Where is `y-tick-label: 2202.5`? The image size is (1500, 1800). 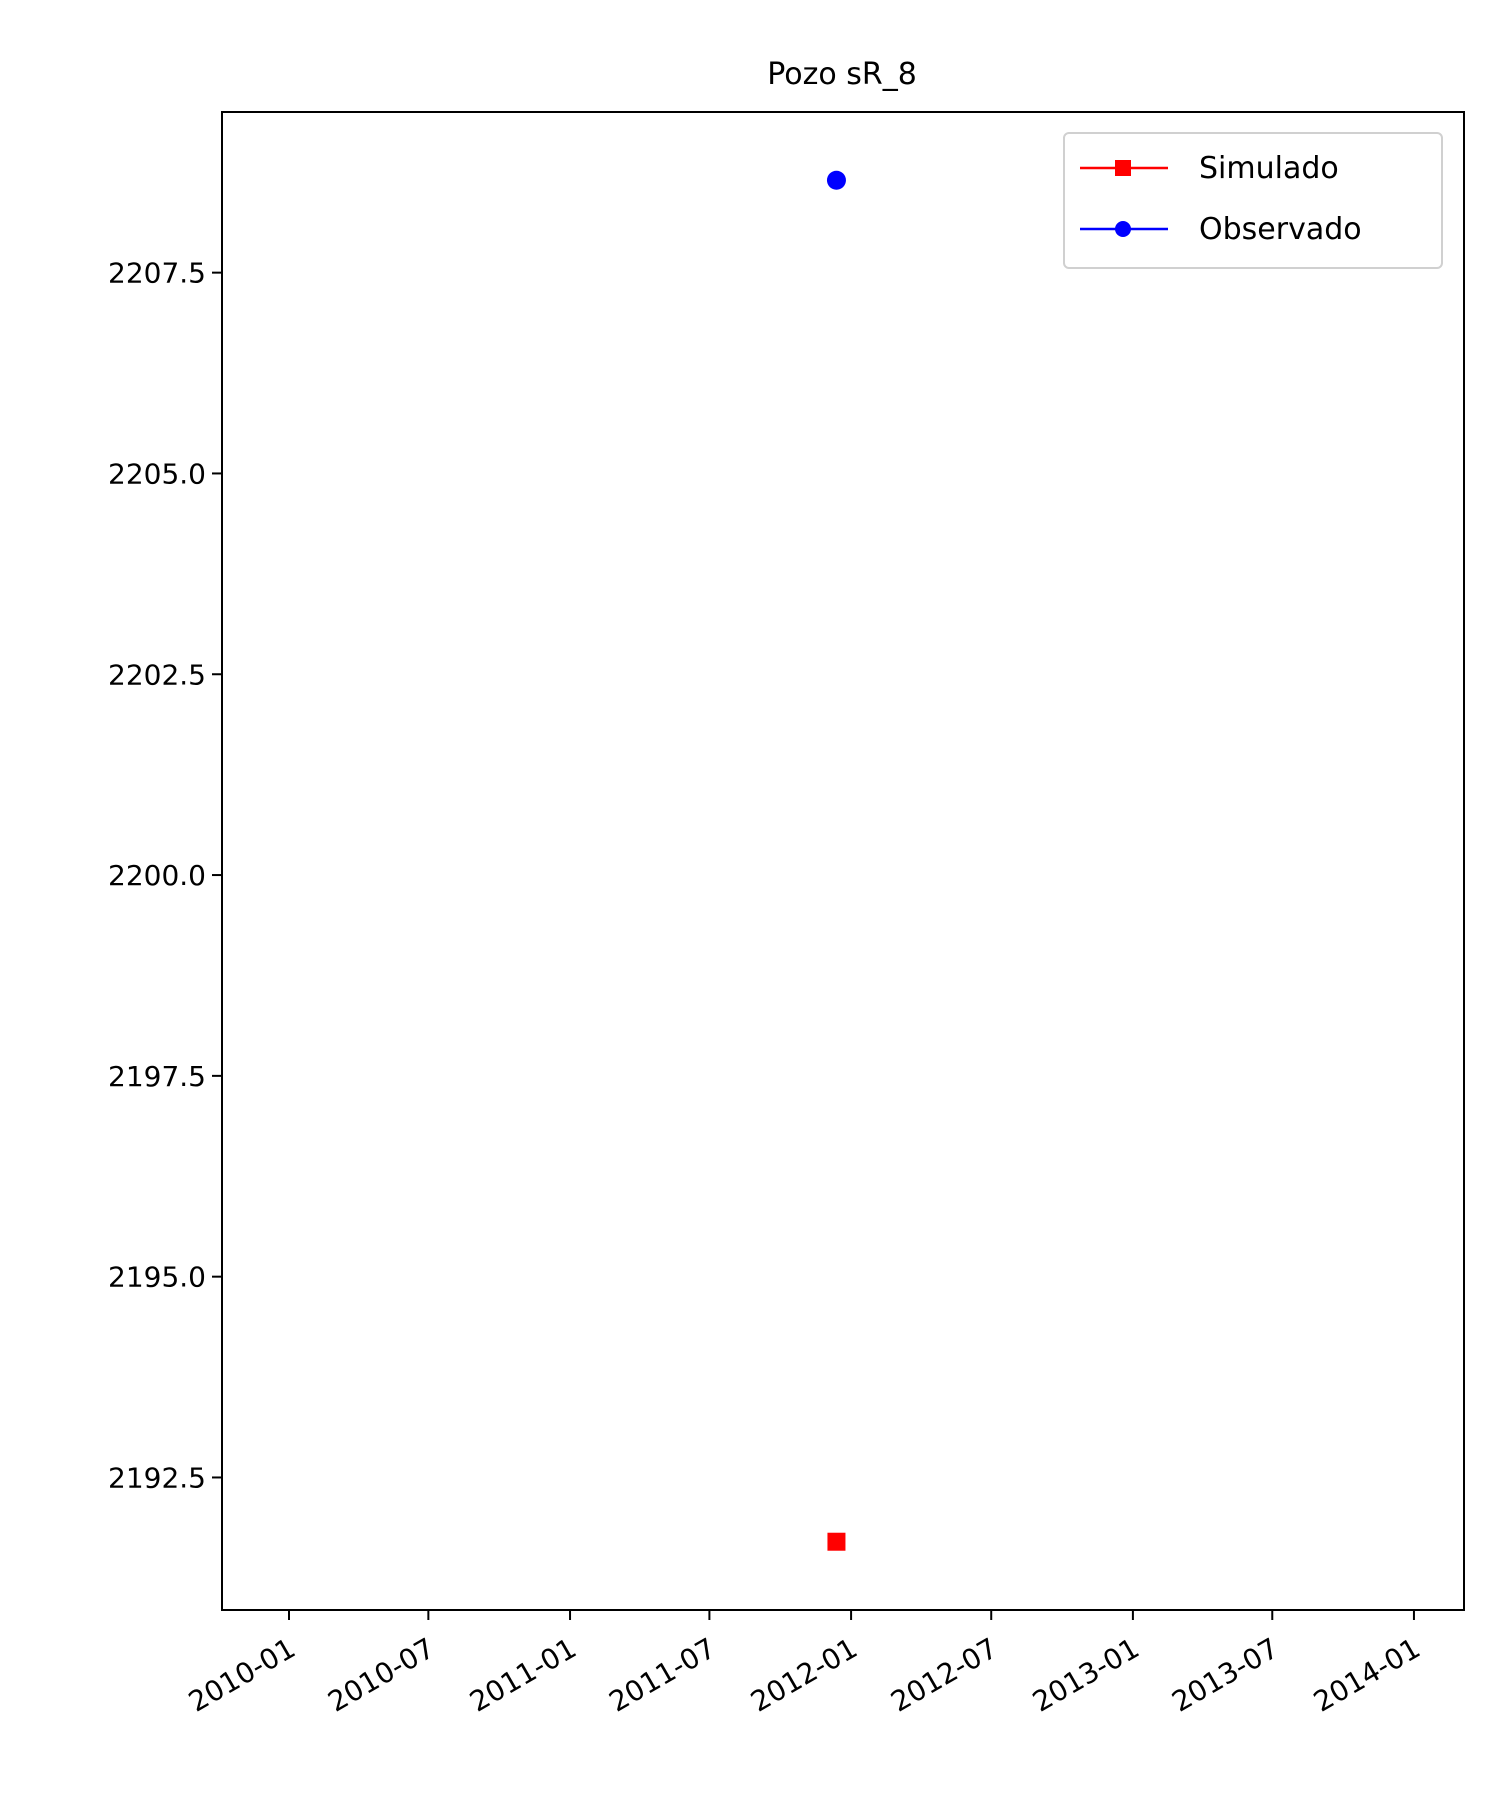 y-tick-label: 2202.5 is located at coordinates (157, 674).